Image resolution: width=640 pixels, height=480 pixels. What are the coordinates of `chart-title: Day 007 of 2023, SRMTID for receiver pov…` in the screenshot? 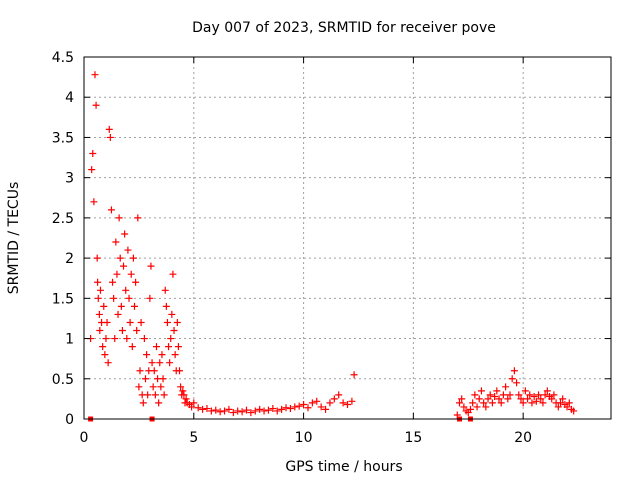 It's located at (344, 28).